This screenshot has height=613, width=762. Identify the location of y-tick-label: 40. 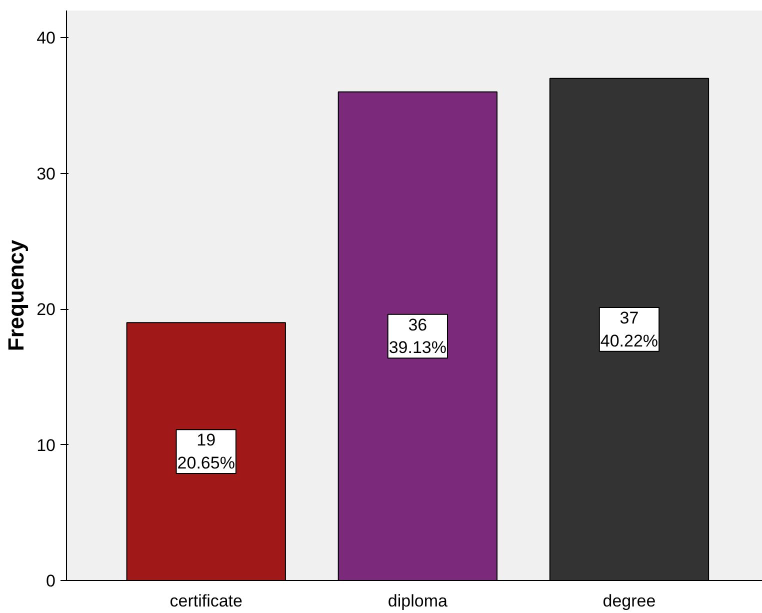
(46, 38).